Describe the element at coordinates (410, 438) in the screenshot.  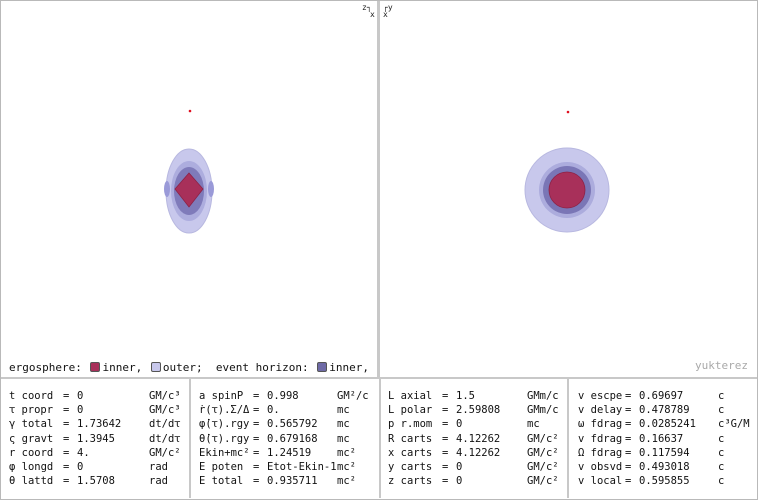
I see `row-name: R carts` at that location.